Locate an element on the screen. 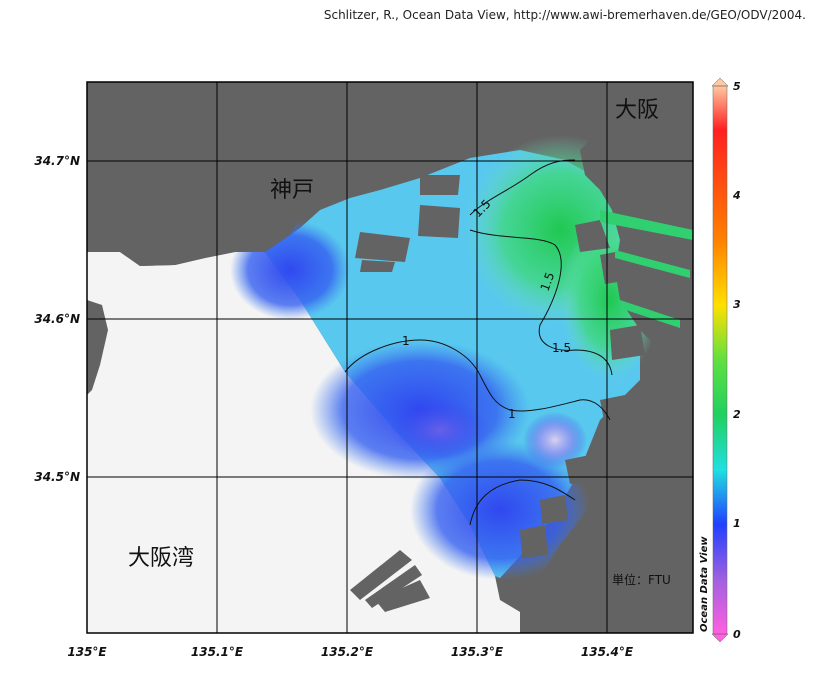 Image resolution: width=814 pixels, height=699 pixels. contour-label-4: 1 is located at coordinates (512, 414).